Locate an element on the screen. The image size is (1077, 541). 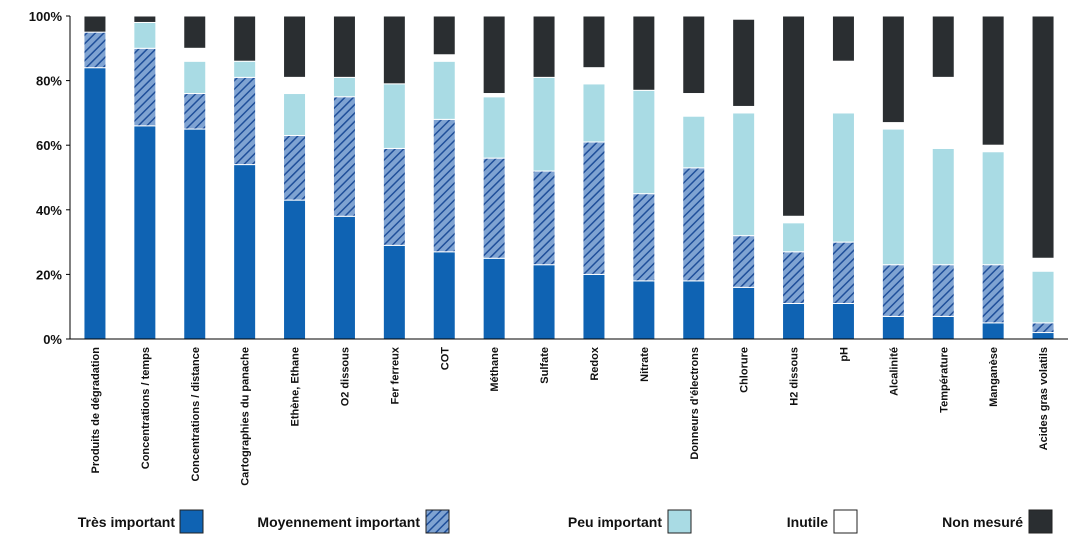
x-tick-label: Manganèse is located at coordinates (994, 377).